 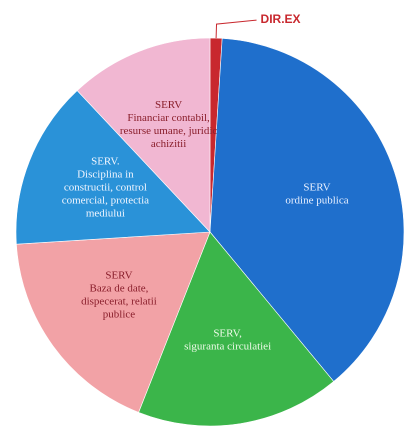 I want to click on label-line: ordine publica, so click(x=316, y=201).